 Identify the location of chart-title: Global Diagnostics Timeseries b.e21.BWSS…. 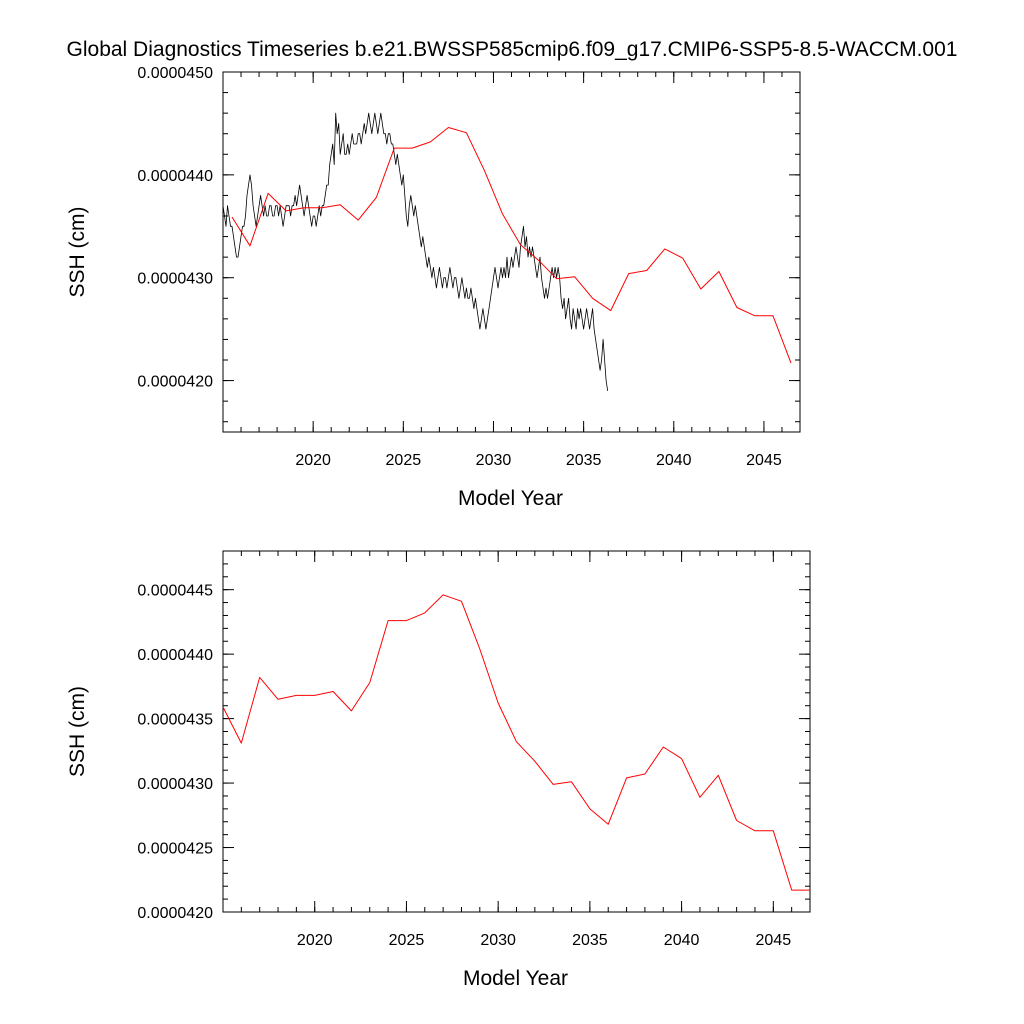
(512, 49).